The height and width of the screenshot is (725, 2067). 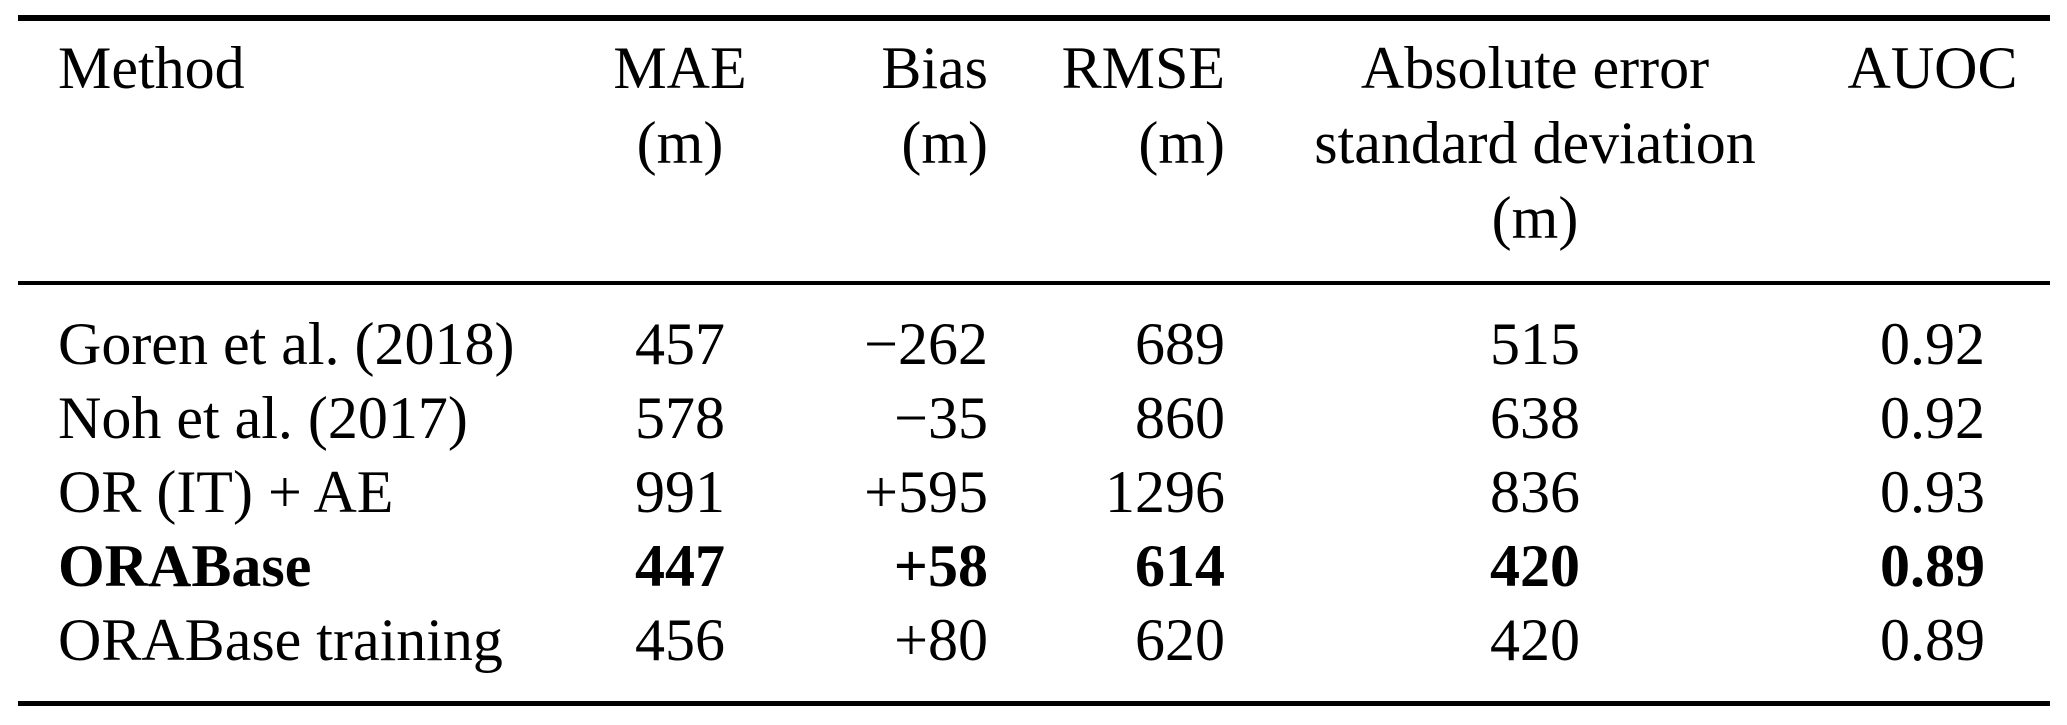 I want to click on cell-mae: 991, so click(x=680, y=492).